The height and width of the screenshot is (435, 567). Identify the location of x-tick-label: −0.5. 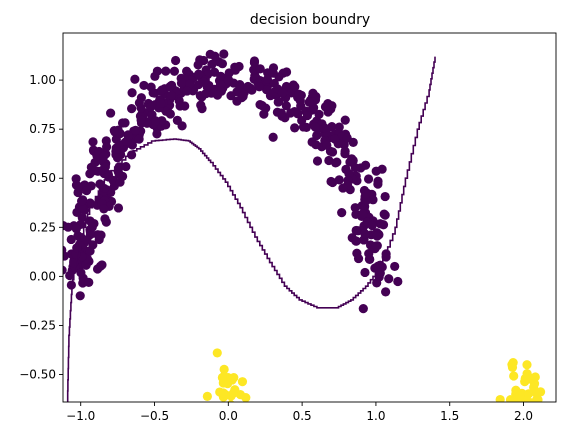
(154, 416).